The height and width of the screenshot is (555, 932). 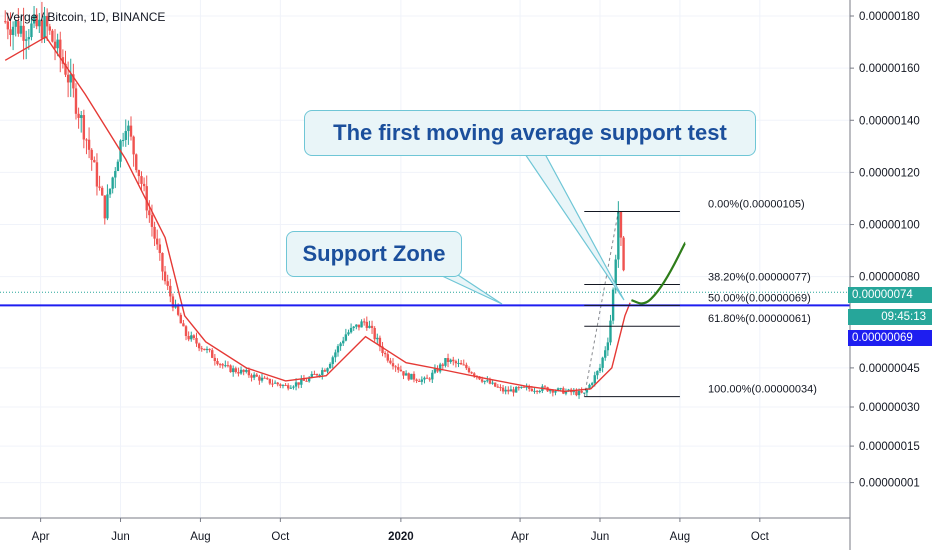 I want to click on y-tick-label: 0.00000080, so click(x=889, y=278).